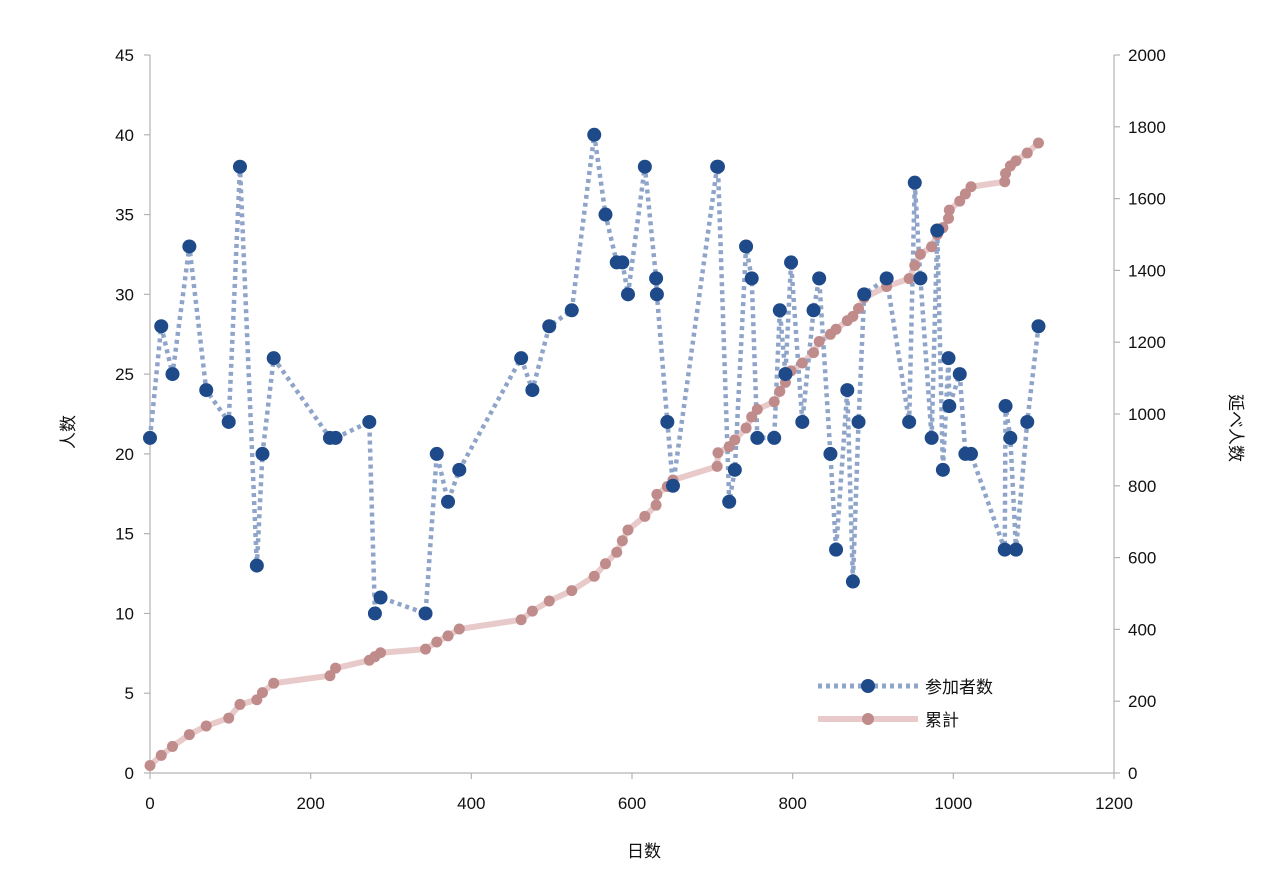 The height and width of the screenshot is (880, 1264). Describe the element at coordinates (868, 719) in the screenshot. I see `legend-swatch-cumulative-marker` at that location.